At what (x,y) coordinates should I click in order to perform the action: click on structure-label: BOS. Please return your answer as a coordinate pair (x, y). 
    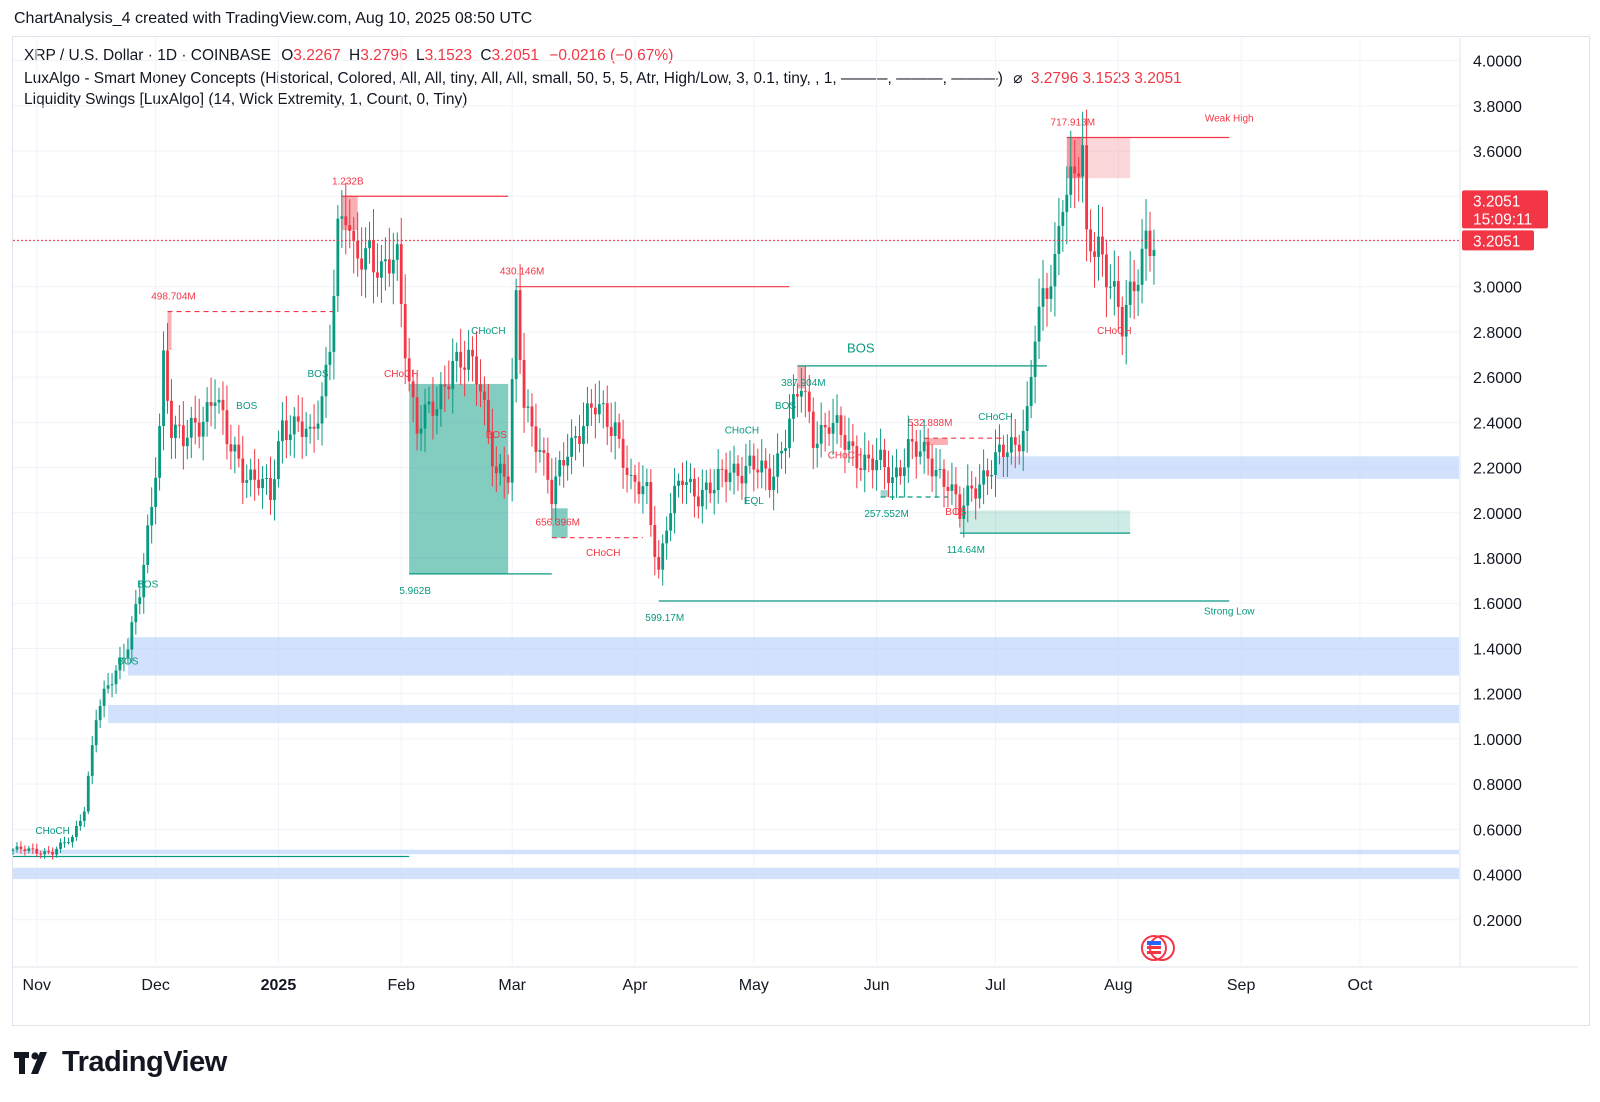
    Looking at the image, I should click on (246, 406).